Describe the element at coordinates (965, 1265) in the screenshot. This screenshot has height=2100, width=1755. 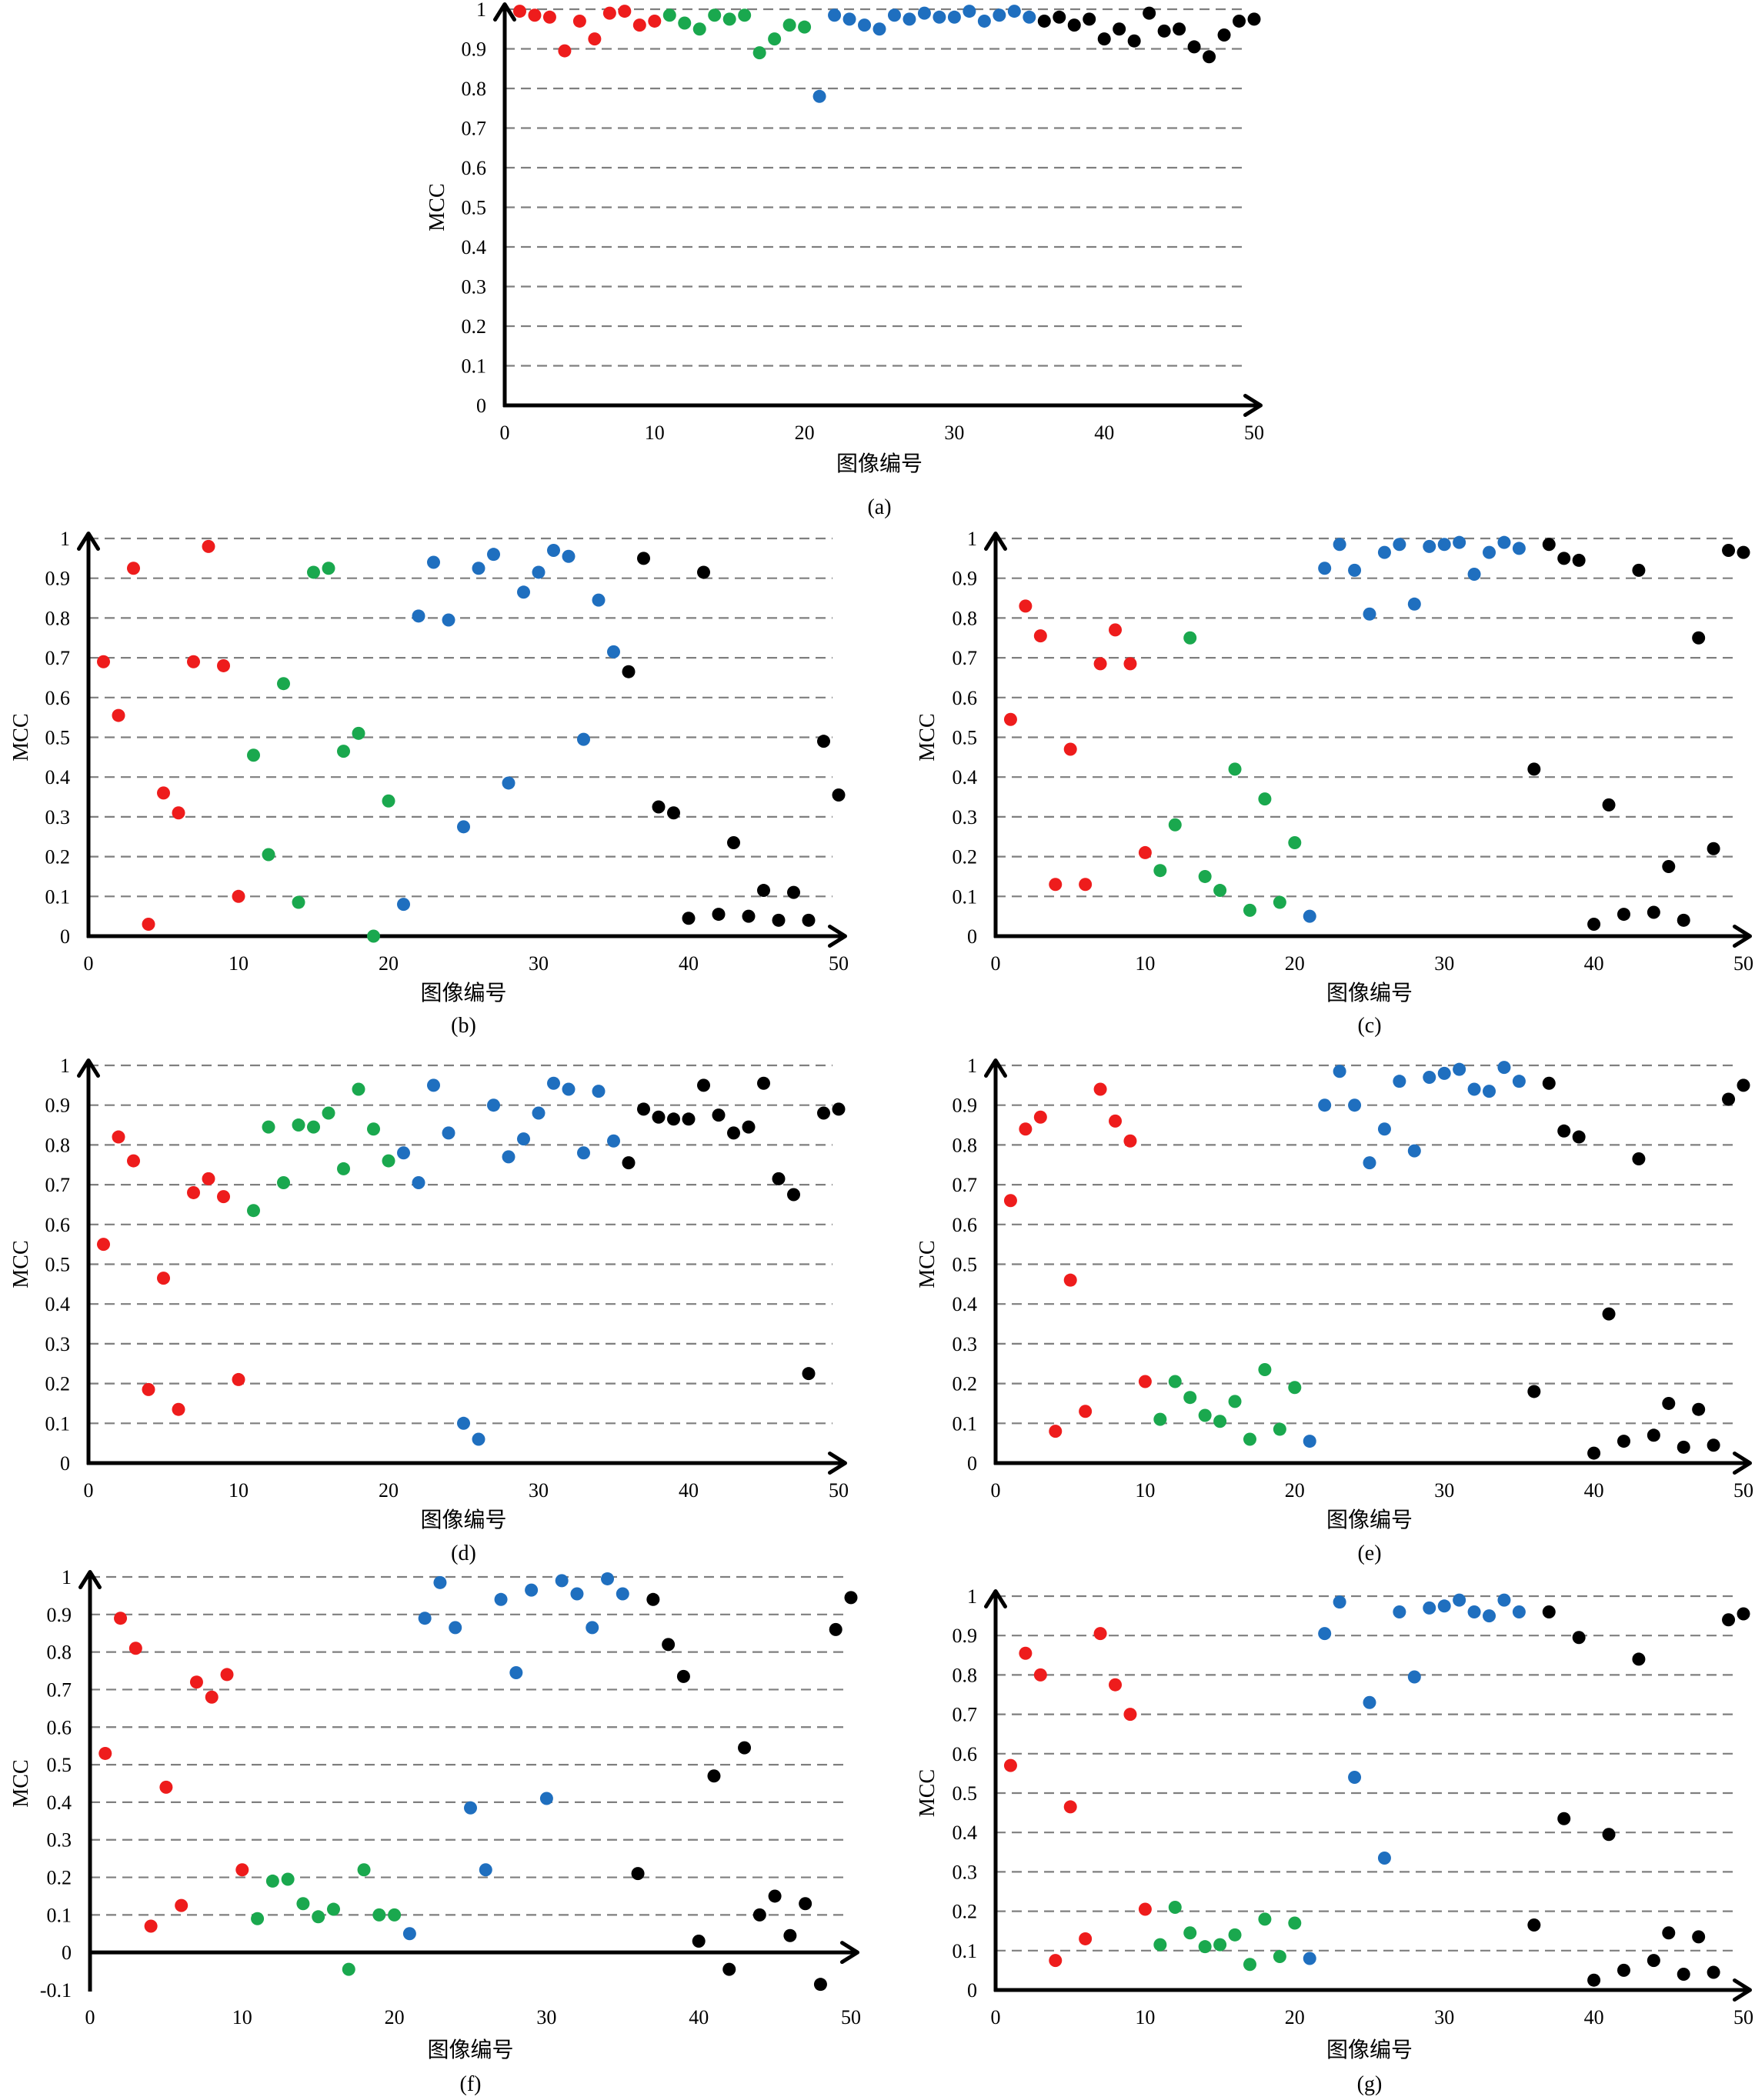
I see `y-tick-label: 0.5` at that location.